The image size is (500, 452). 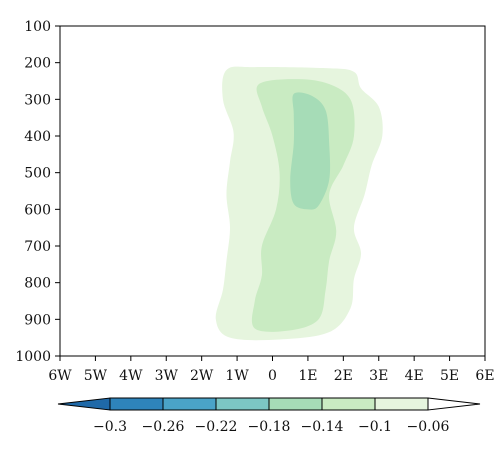 What do you see at coordinates (37, 27) in the screenshot?
I see `y-tick-label: 100` at bounding box center [37, 27].